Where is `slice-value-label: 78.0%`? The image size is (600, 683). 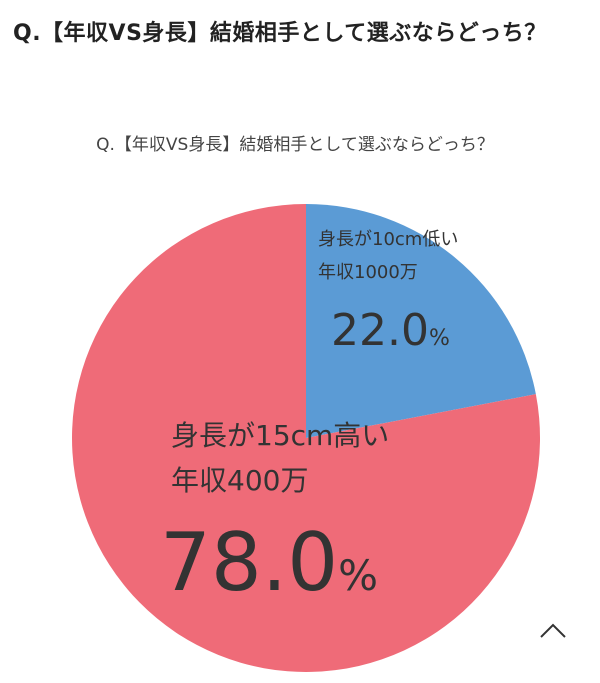 slice-value-label: 78.0% is located at coordinates (269, 562).